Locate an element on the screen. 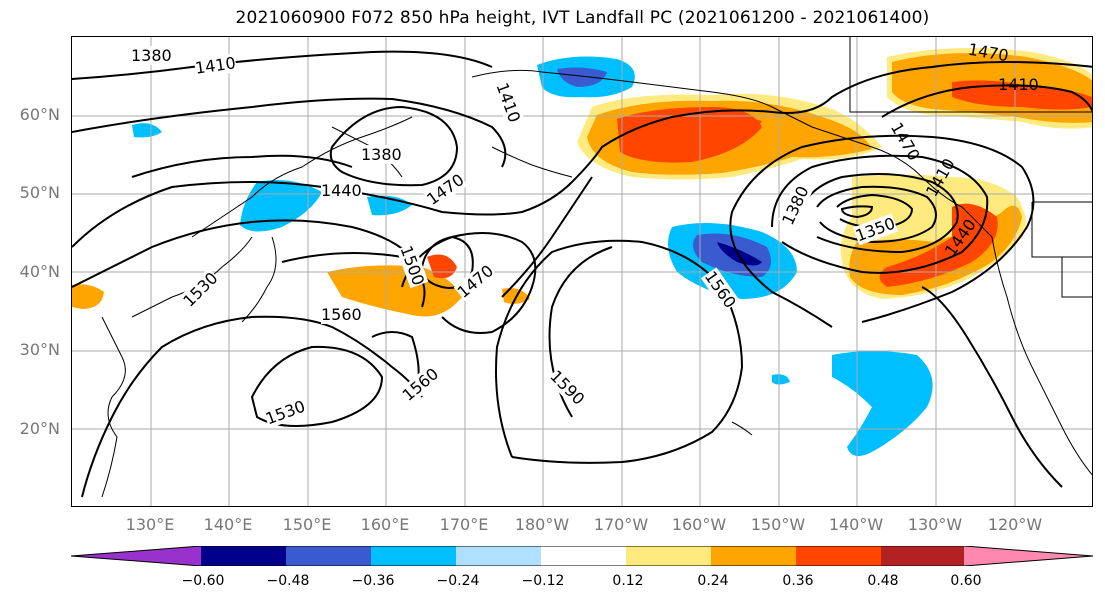 This screenshot has width=1105, height=601. contour-label: 1440 is located at coordinates (341, 190).